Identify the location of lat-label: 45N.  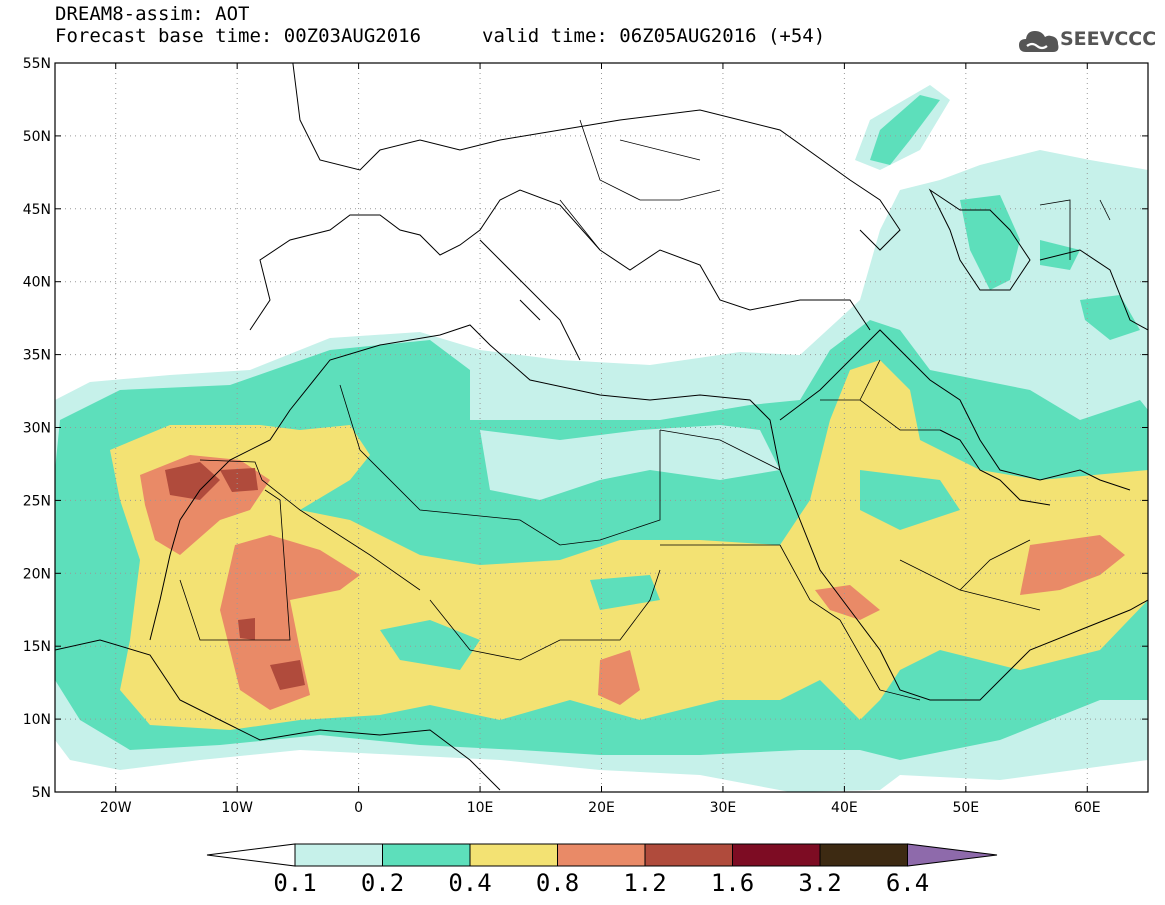
(37, 210).